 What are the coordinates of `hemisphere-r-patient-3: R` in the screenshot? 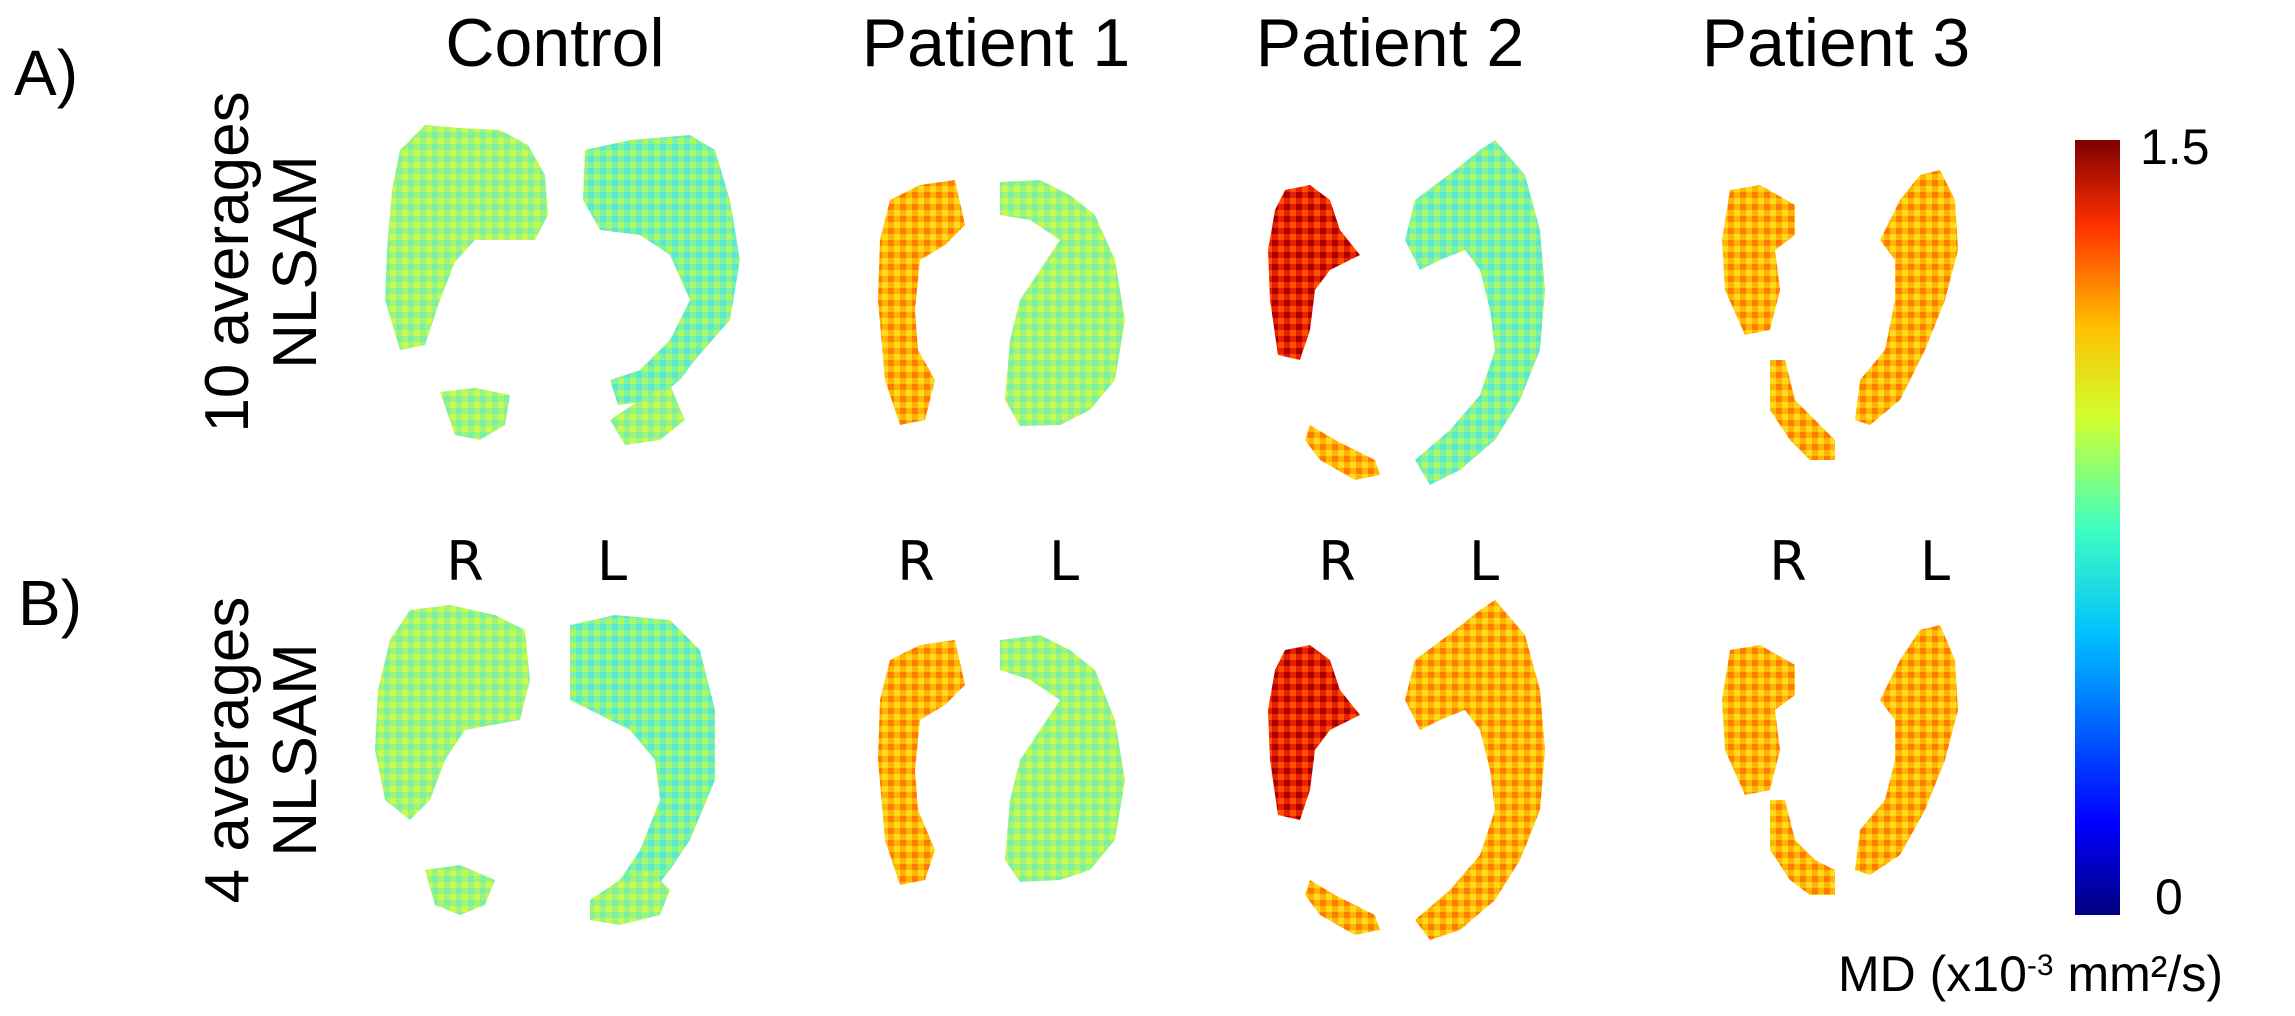 It's located at (1788, 561).